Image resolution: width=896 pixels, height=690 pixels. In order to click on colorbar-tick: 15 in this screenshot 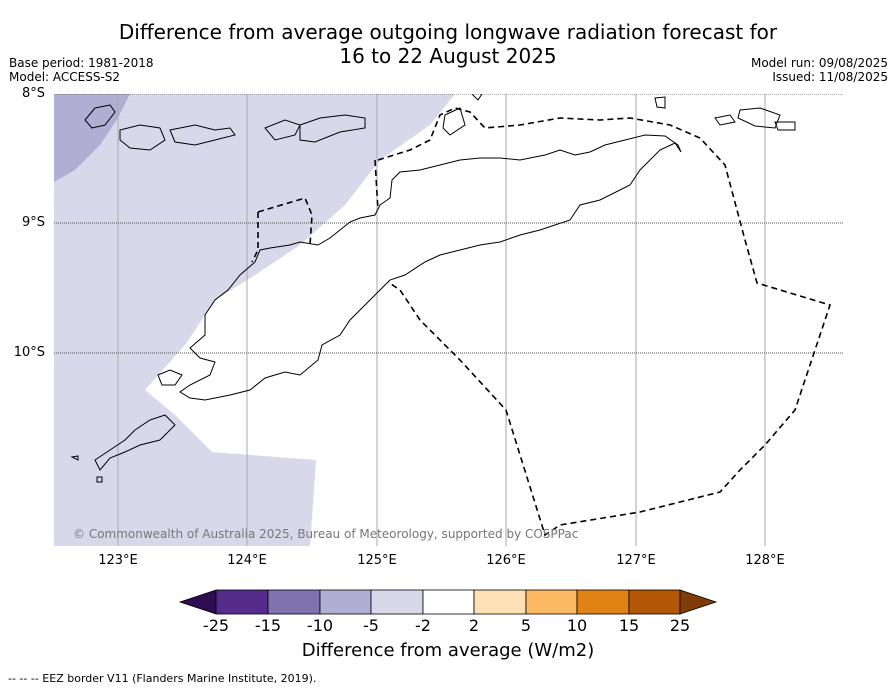, I will do `click(629, 625)`.